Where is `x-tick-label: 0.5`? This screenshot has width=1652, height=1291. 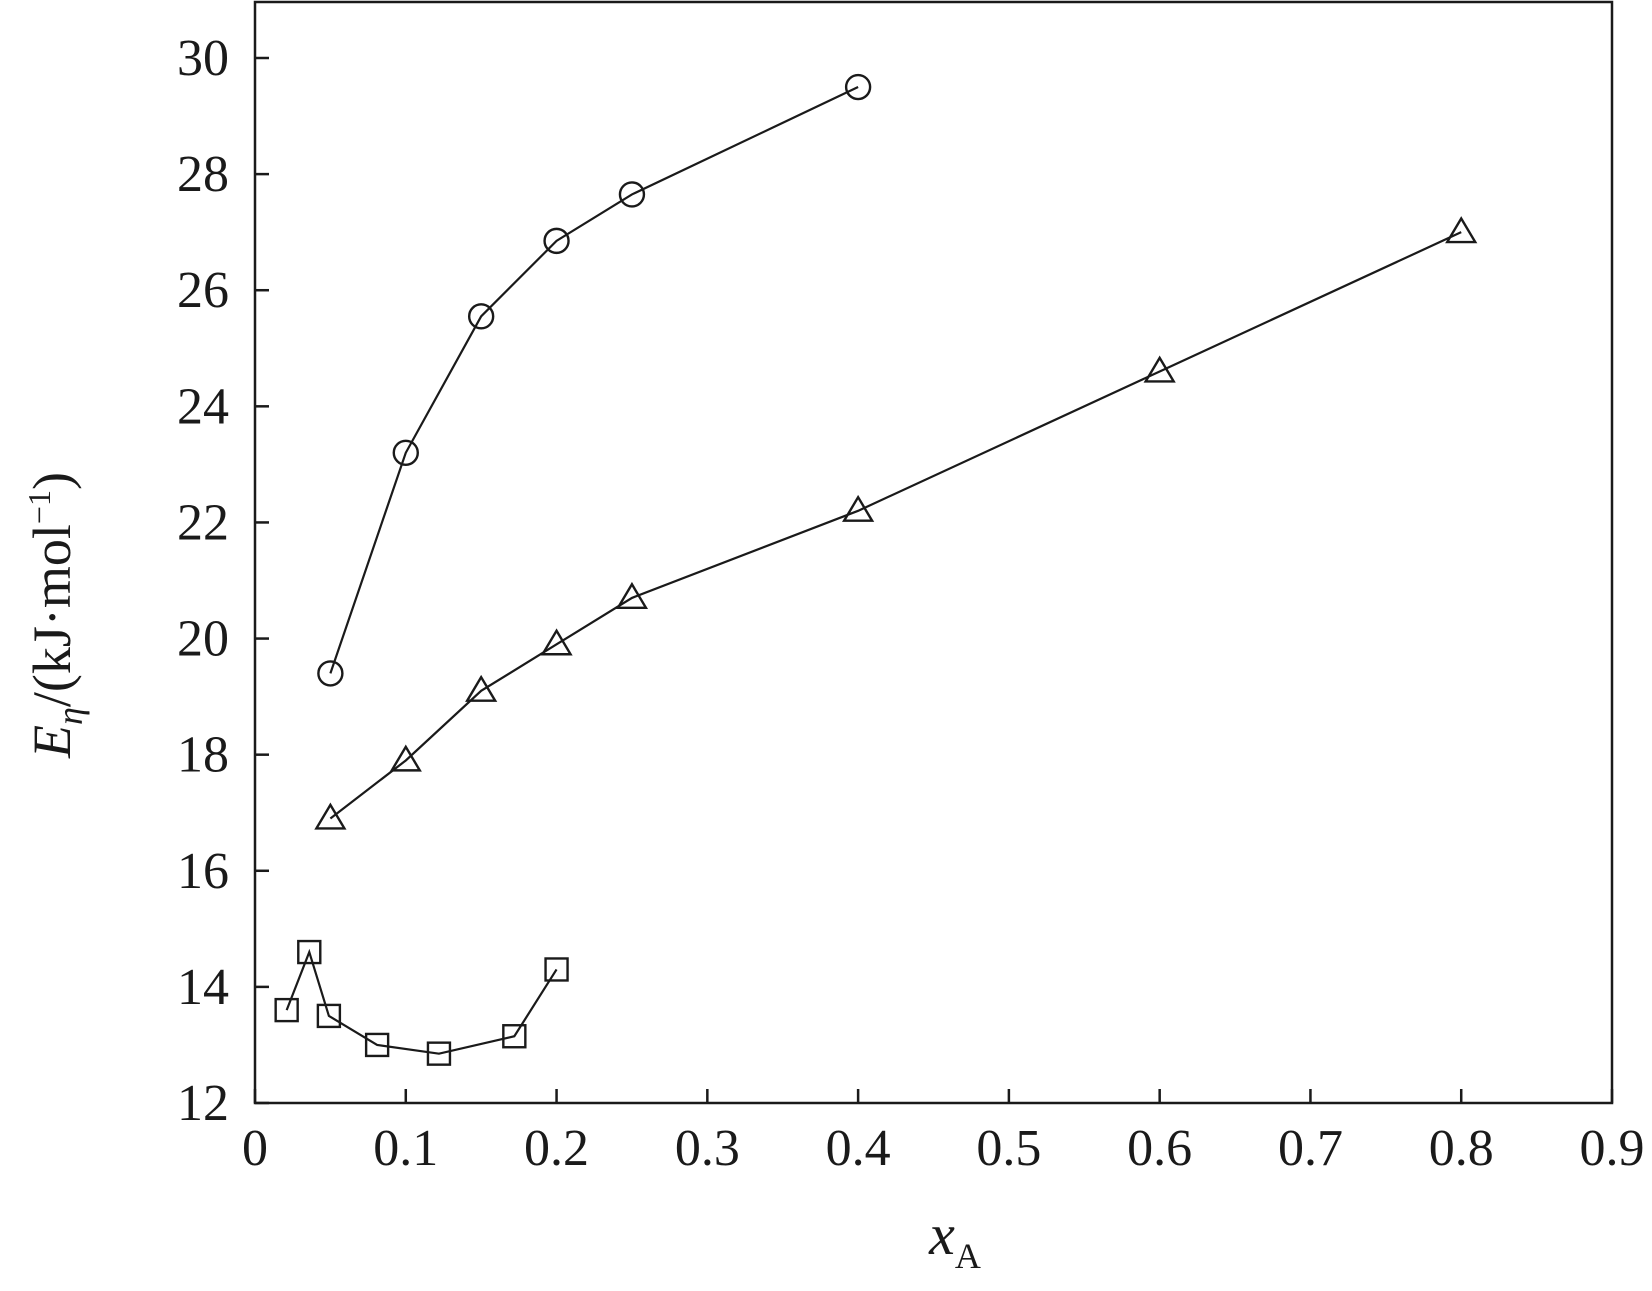
x-tick-label: 0.5 is located at coordinates (1008, 1148).